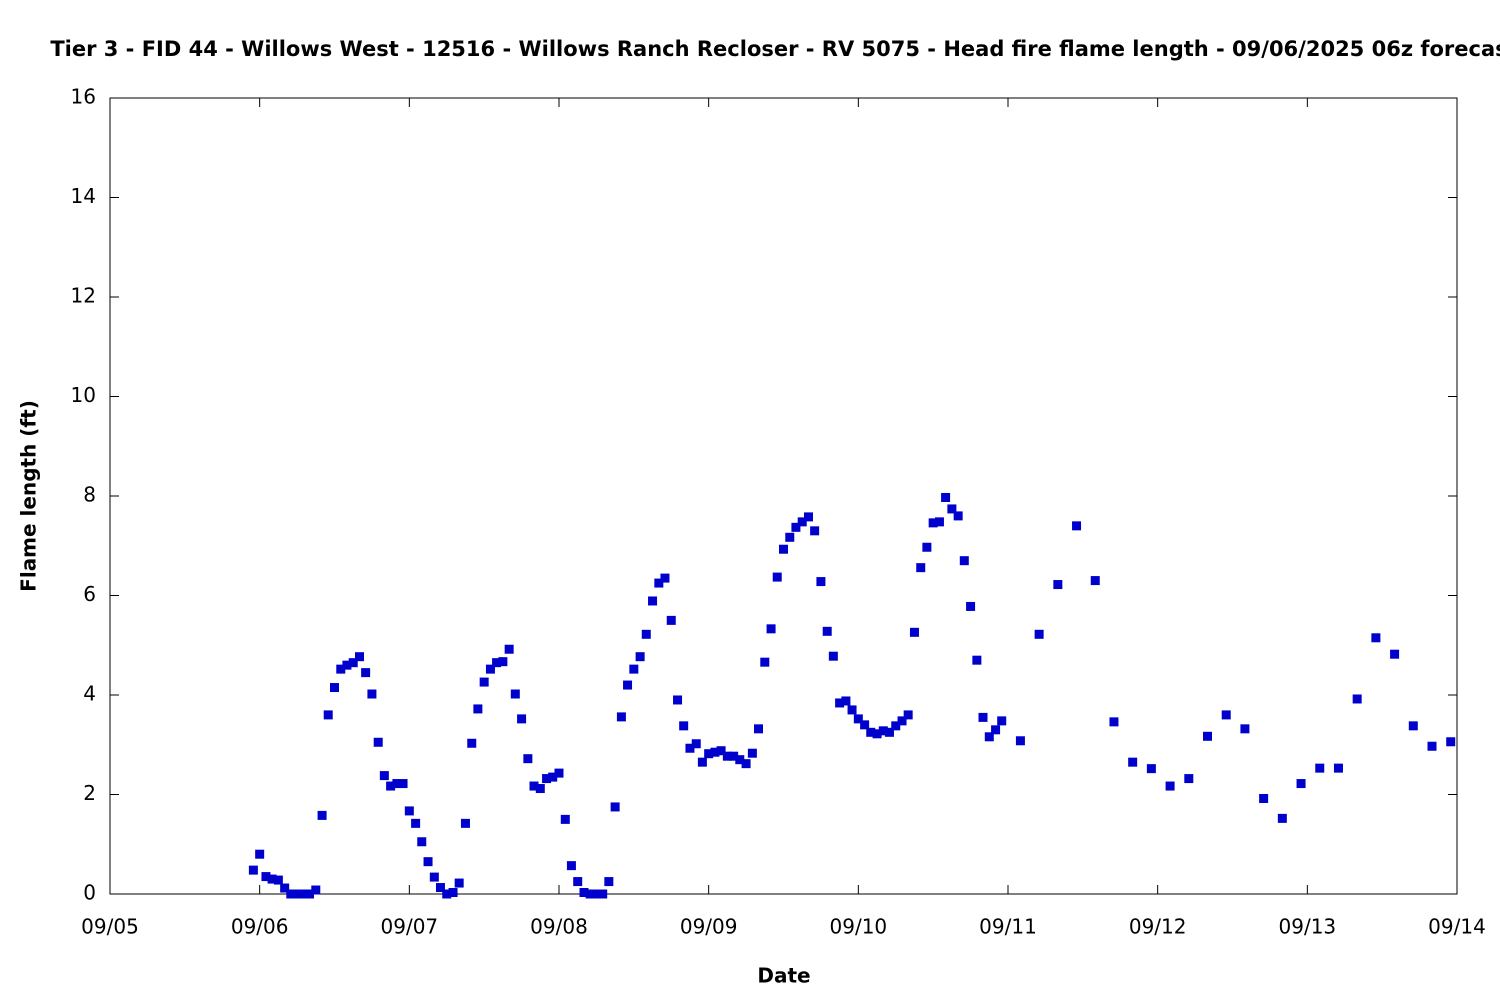 This screenshot has height=1004, width=1500. I want to click on x-axis-label: Date, so click(783, 976).